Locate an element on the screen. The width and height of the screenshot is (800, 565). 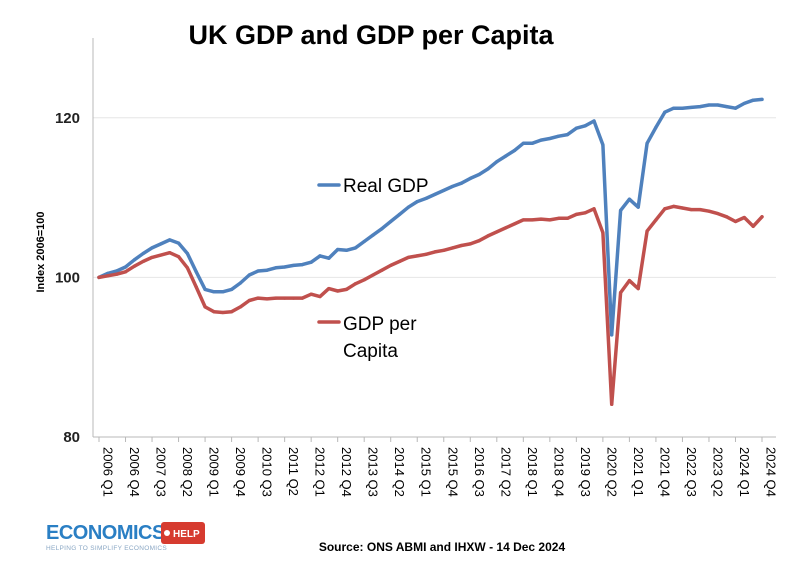
x-tick-label: 2015 Q4 is located at coordinates (452, 472).